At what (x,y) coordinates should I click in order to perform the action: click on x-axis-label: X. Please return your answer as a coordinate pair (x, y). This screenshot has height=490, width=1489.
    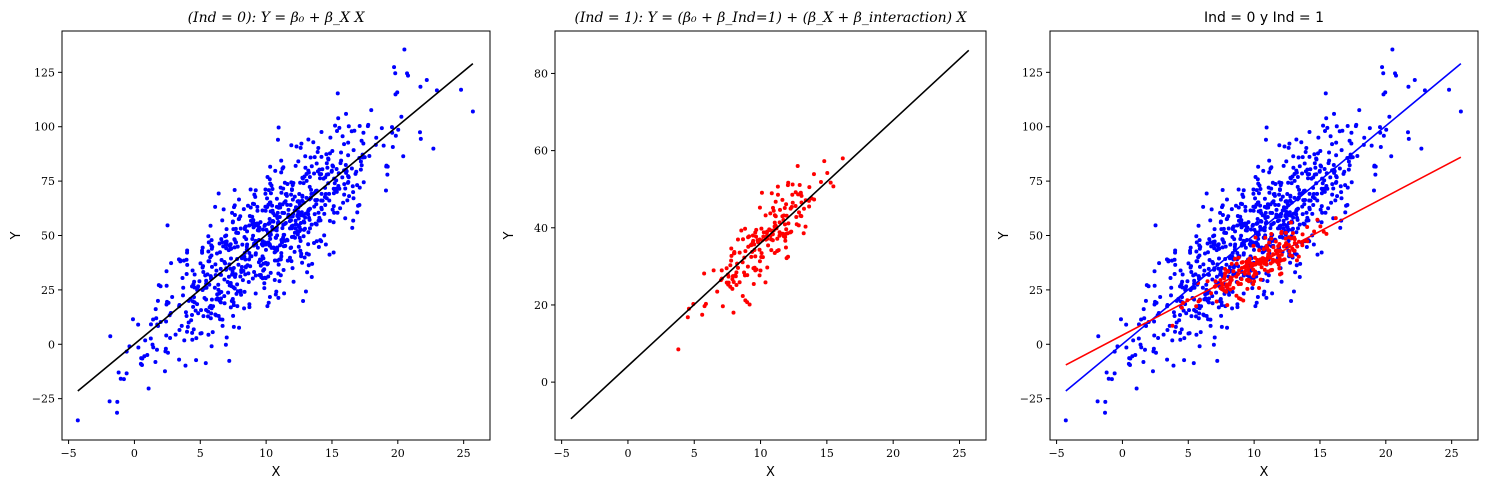
    Looking at the image, I should click on (1264, 472).